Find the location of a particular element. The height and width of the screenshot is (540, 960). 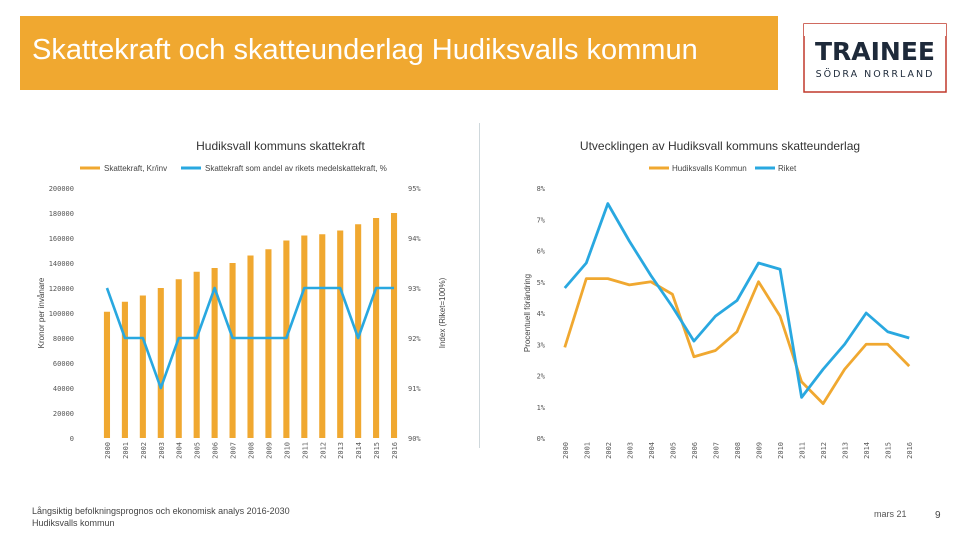

chart-title: Hudiksvall kommuns skattekraft is located at coordinates (280, 146).